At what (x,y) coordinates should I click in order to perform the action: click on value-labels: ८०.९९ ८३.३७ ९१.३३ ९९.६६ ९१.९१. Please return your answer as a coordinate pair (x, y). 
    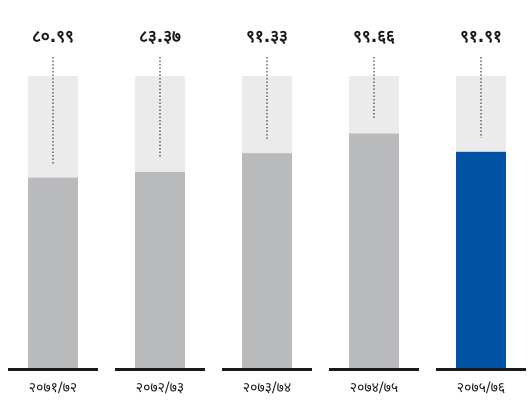
    Looking at the image, I should click on (267, 37).